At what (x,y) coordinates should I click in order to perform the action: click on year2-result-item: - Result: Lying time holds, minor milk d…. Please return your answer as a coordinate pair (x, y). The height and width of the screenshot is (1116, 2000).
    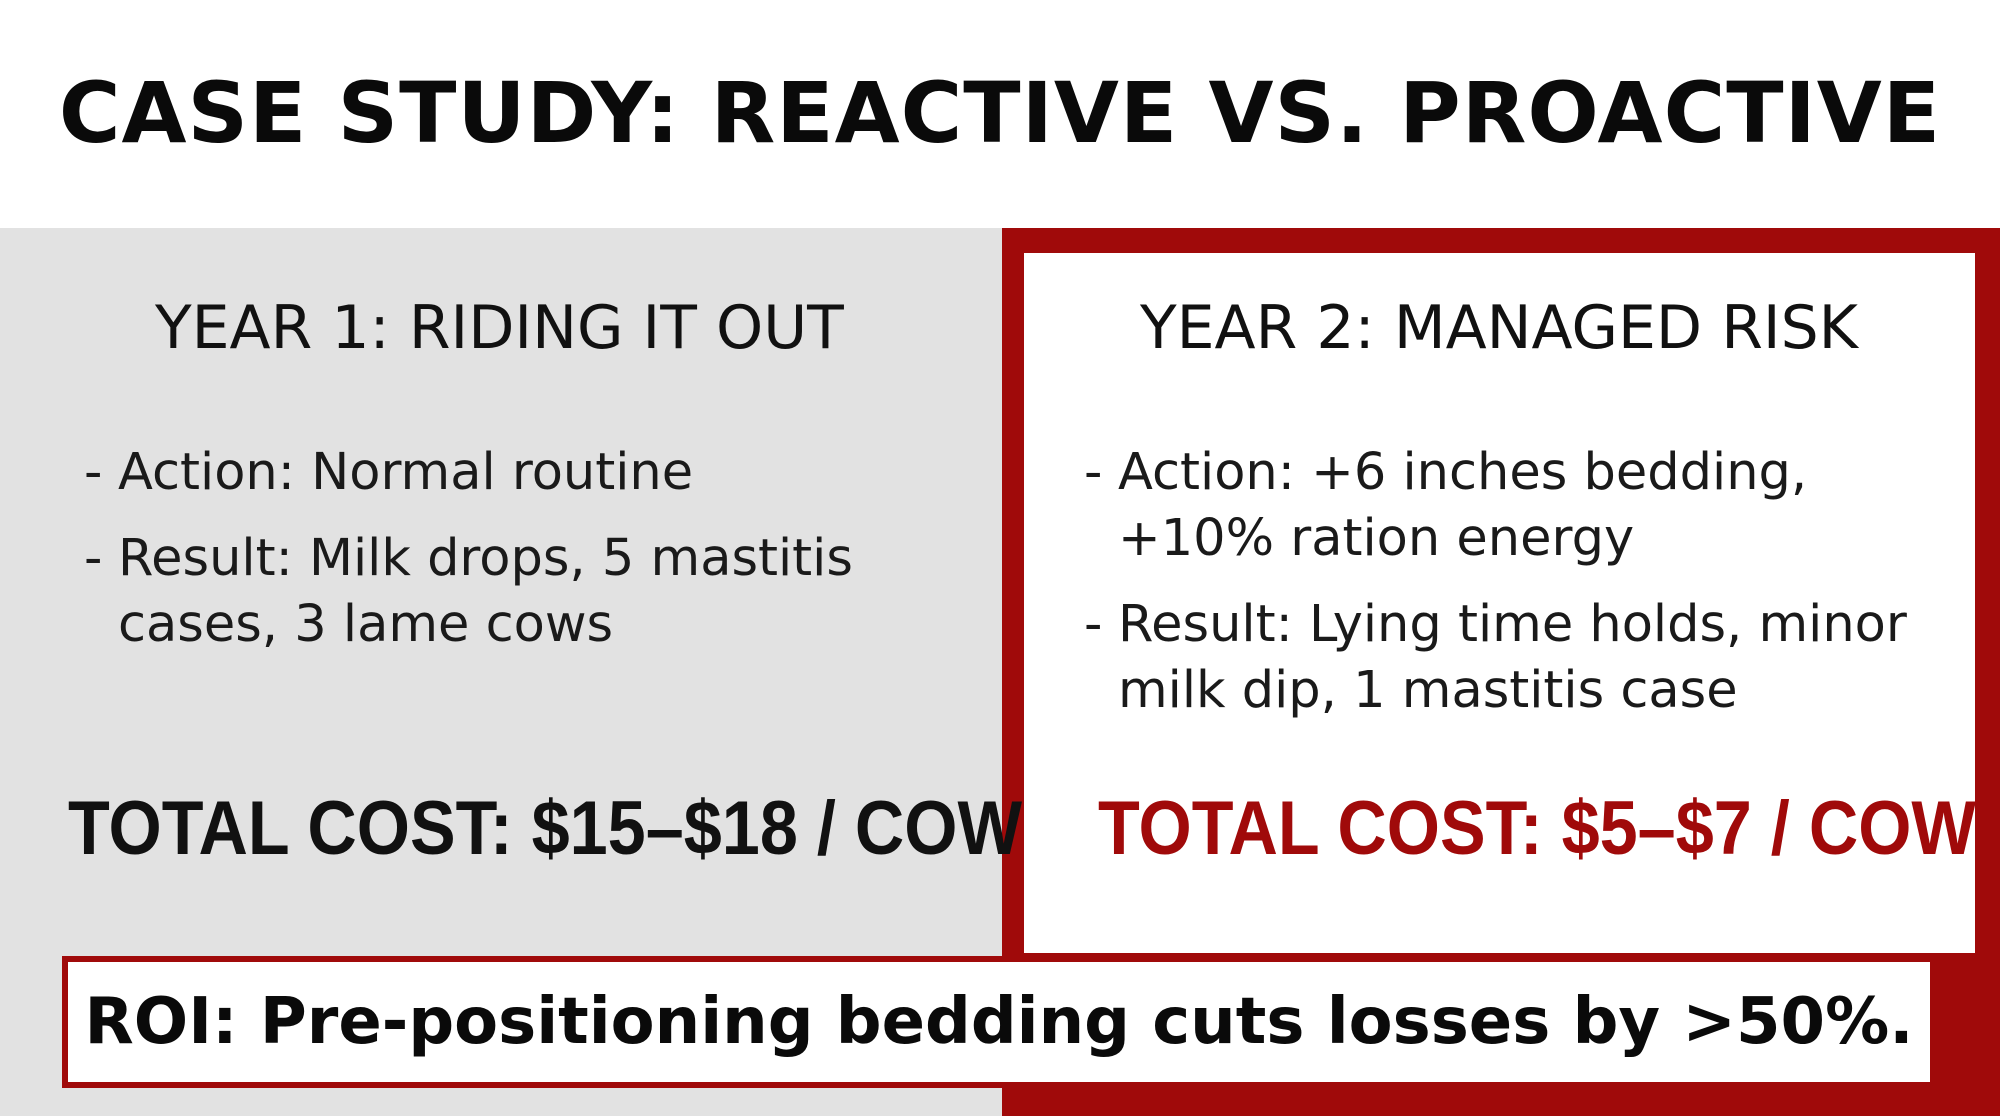
    Looking at the image, I should click on (1519, 658).